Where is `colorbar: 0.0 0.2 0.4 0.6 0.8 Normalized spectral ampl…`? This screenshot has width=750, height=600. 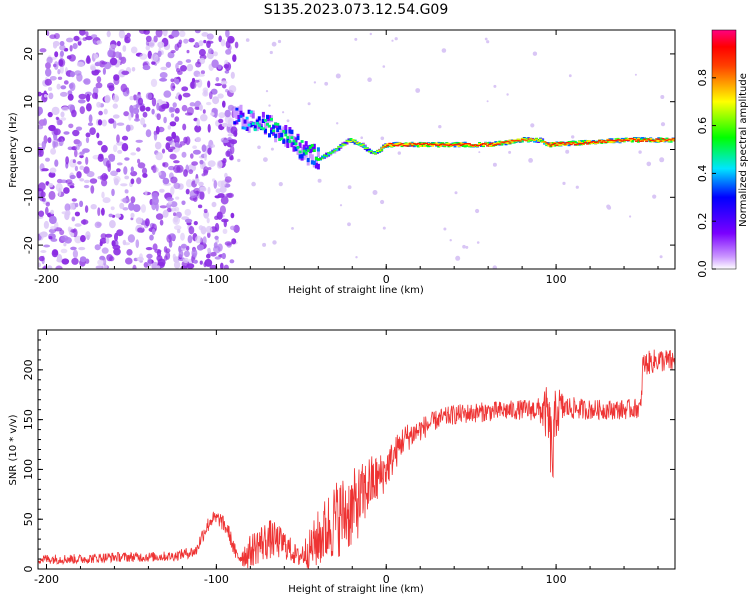 colorbar: 0.0 0.2 0.4 0.6 0.8 Normalized spectral ampl… is located at coordinates (722, 153).